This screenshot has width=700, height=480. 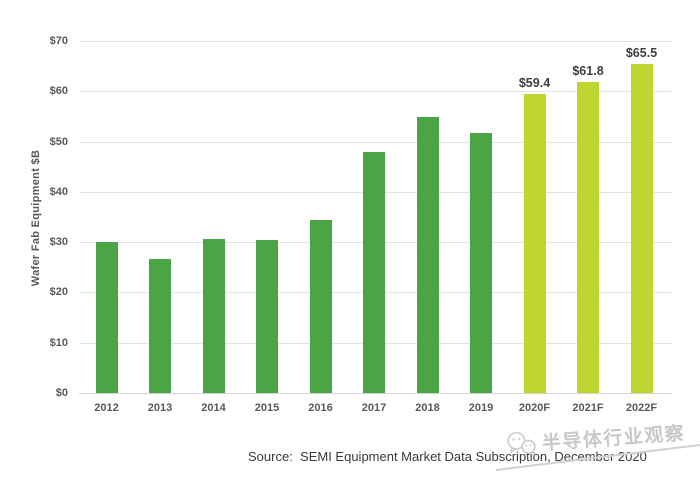 I want to click on x-tick-label: 2018, so click(x=427, y=408).